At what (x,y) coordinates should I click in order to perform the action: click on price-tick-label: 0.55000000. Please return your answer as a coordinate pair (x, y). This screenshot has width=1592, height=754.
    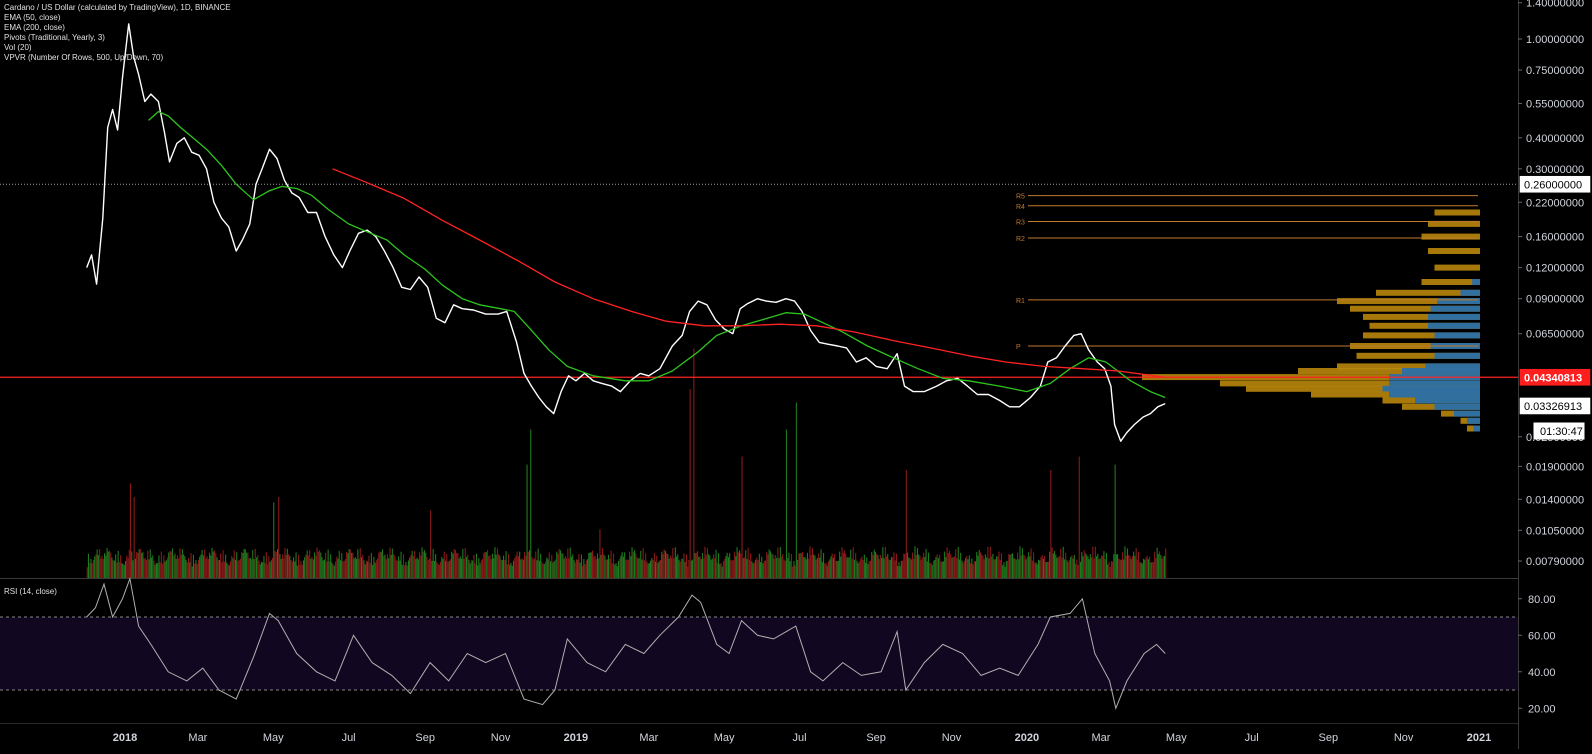
    Looking at the image, I should click on (1555, 104).